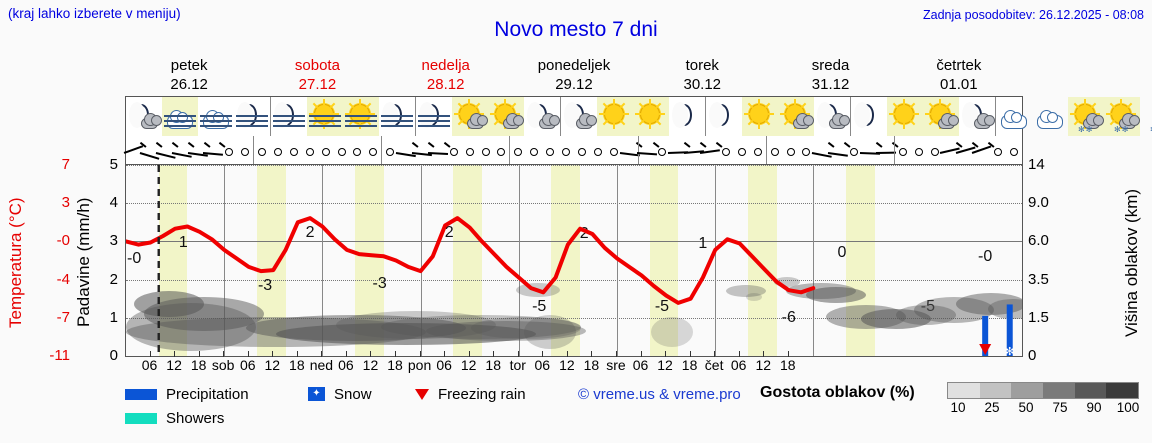 This screenshot has height=443, width=1152. I want to click on precipitation-tick-1: 4, so click(113, 203).